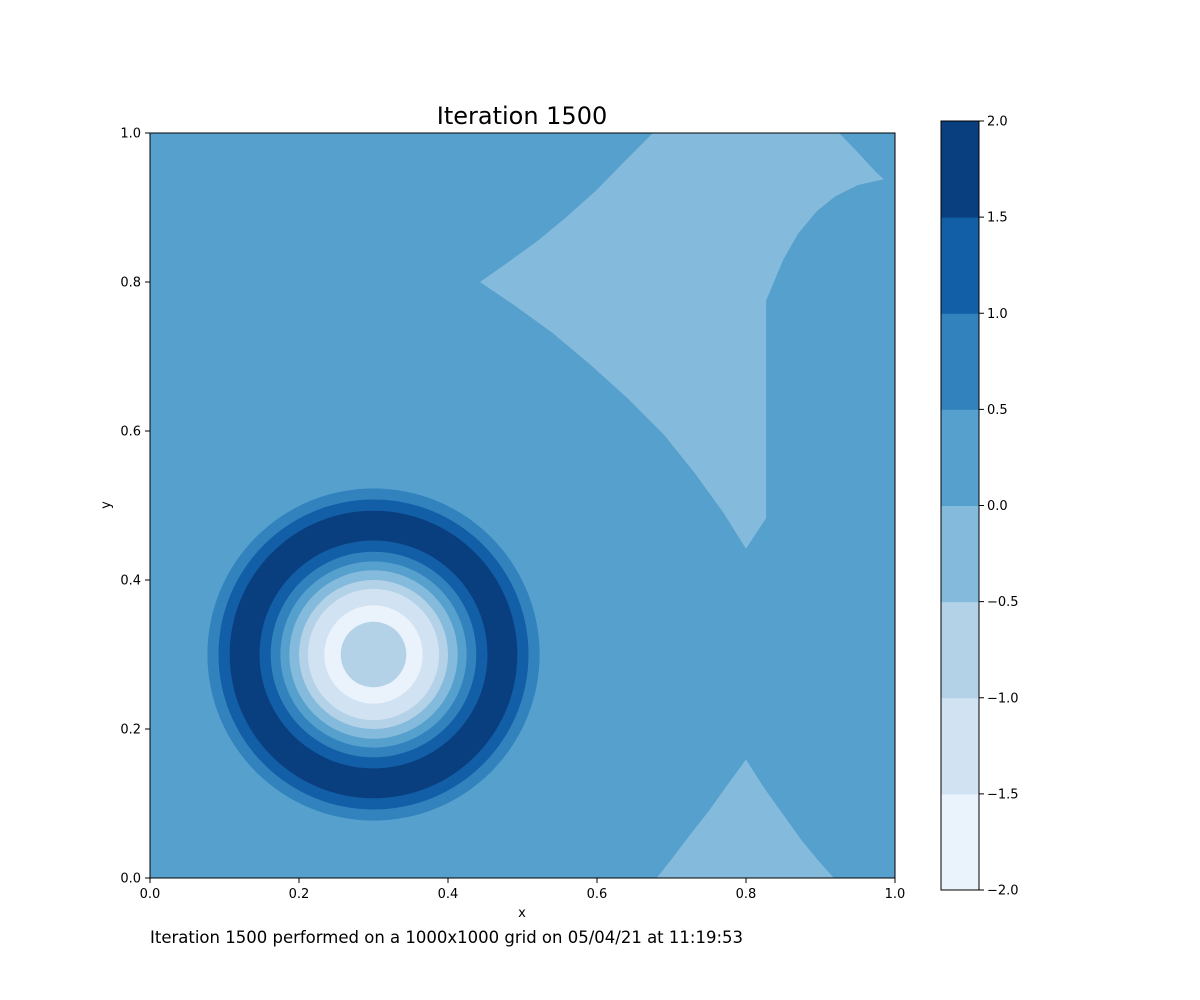 The width and height of the screenshot is (1200, 1000). What do you see at coordinates (895, 894) in the screenshot?
I see `x-tick-label: 1.0` at bounding box center [895, 894].